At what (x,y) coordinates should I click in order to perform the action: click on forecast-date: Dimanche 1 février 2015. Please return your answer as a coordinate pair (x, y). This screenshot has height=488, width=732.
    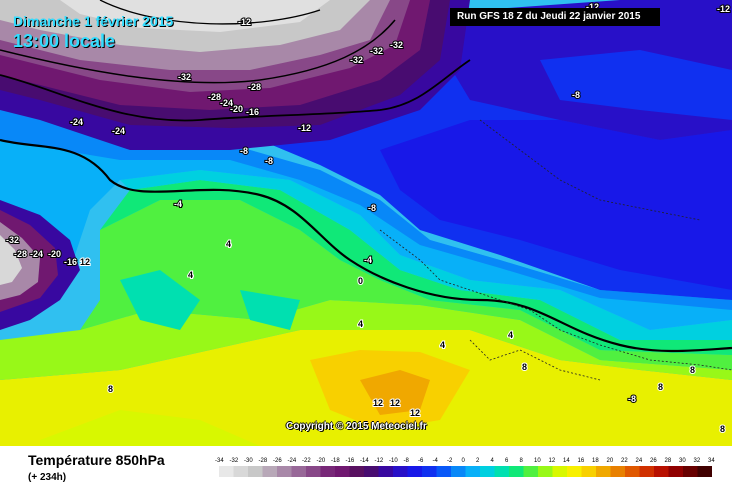
    Looking at the image, I should click on (93, 21).